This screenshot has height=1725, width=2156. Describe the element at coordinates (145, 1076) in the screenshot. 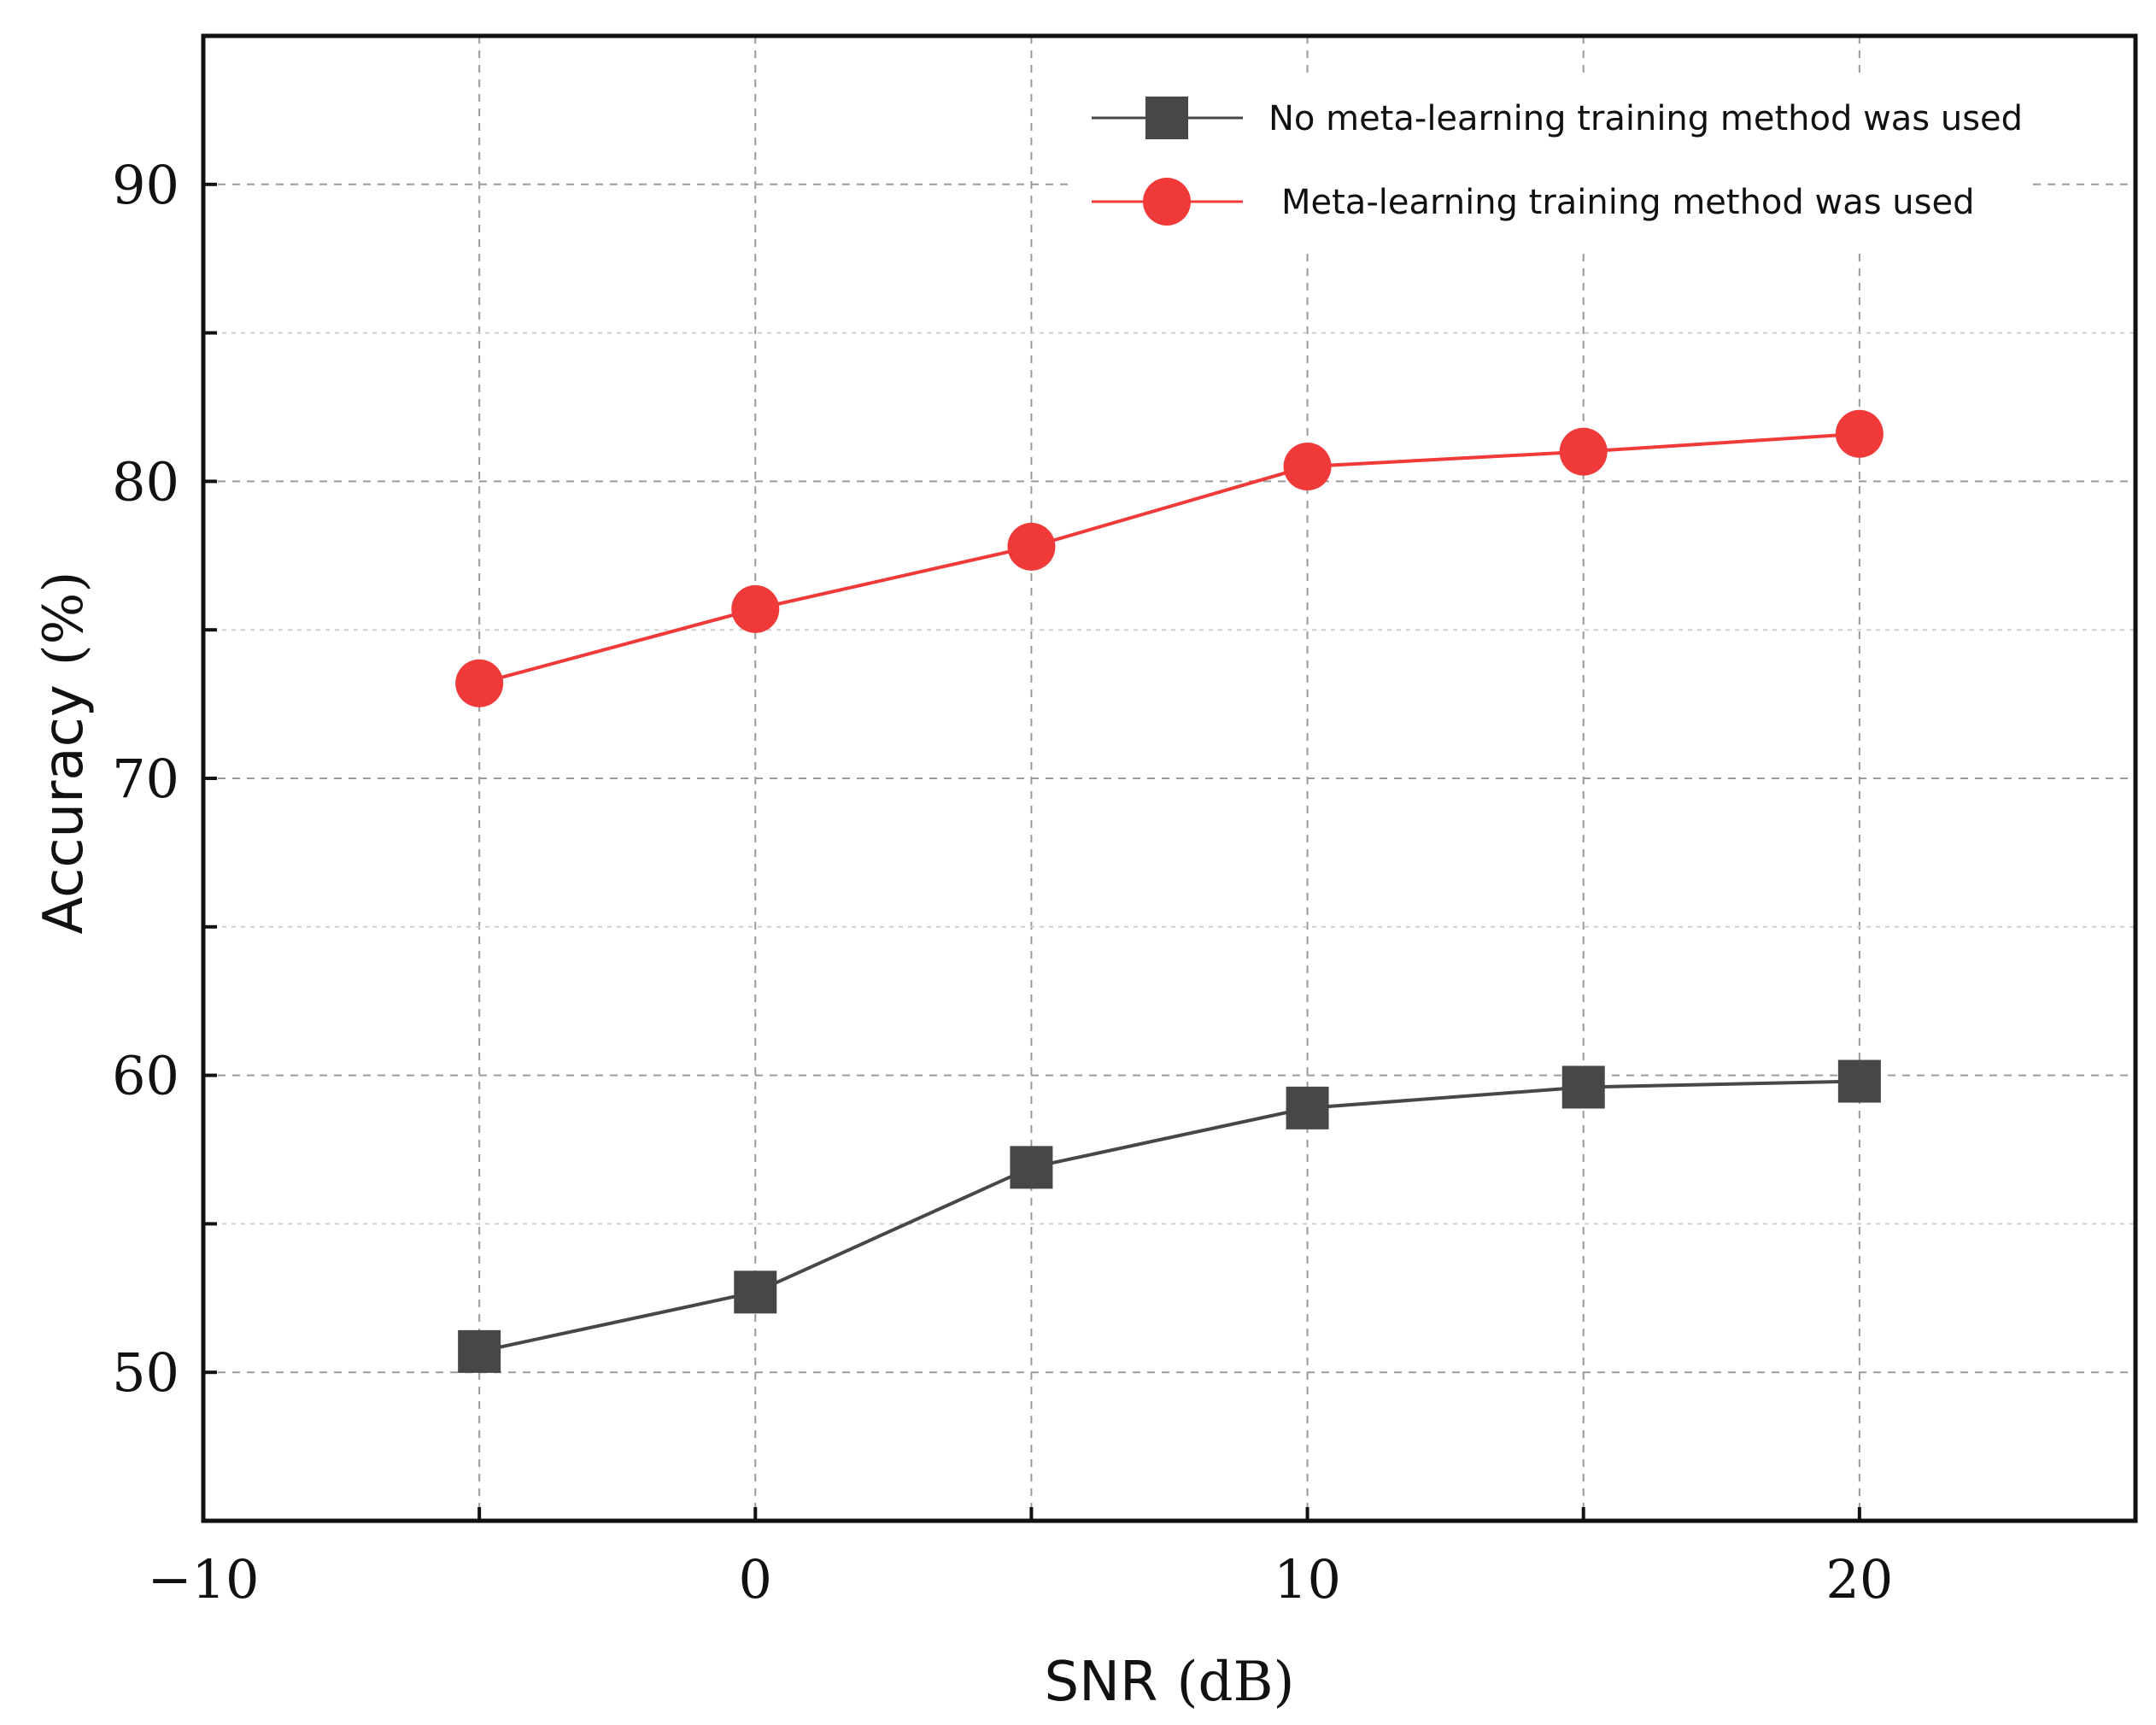

I see `y-tick-label: 60` at that location.